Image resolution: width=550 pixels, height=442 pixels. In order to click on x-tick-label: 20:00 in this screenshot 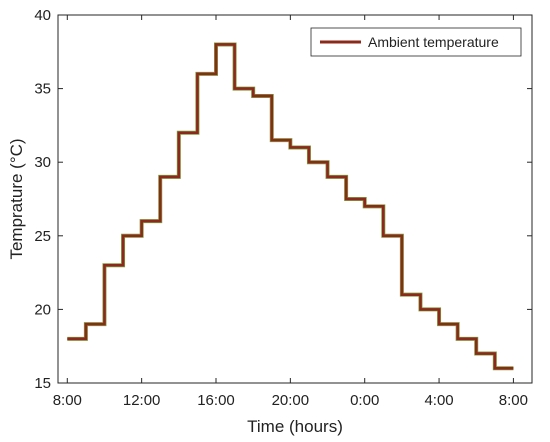, I will do `click(291, 400)`.